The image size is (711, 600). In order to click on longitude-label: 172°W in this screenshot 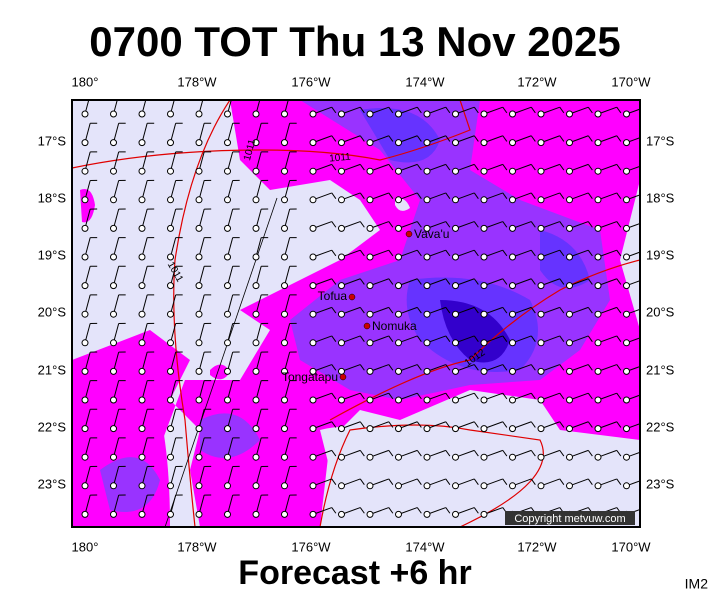, I will do `click(537, 81)`.